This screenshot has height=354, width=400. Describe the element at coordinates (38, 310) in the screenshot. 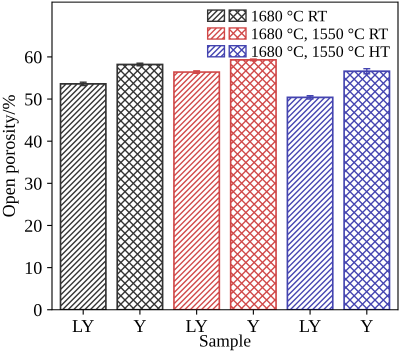

I see `y-tick-label: 0` at that location.